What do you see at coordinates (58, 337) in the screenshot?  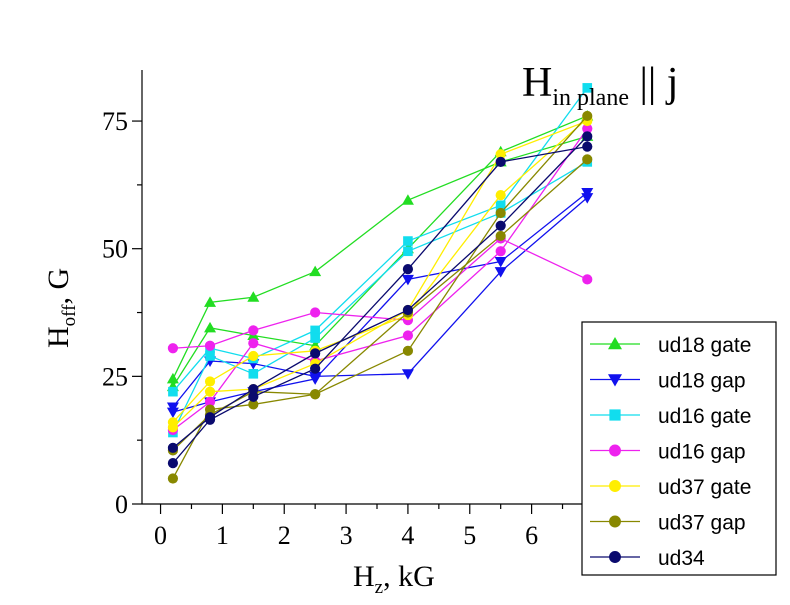 I see `y-axis-title-main: H` at bounding box center [58, 337].